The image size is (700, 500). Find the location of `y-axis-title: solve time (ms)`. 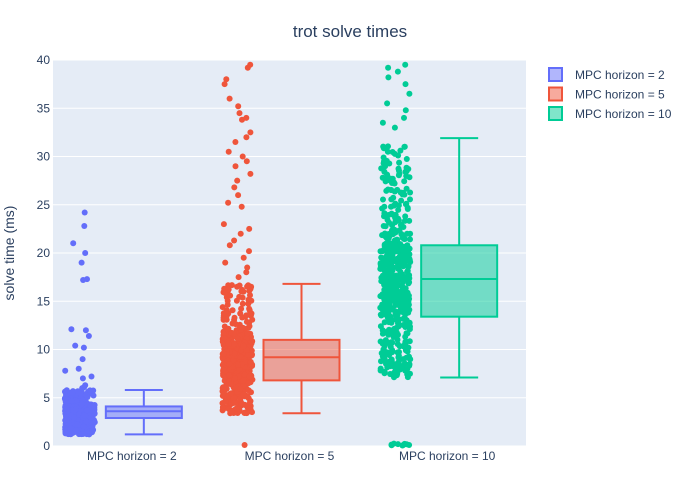

y-axis-title: solve time (ms) is located at coordinates (9, 253).